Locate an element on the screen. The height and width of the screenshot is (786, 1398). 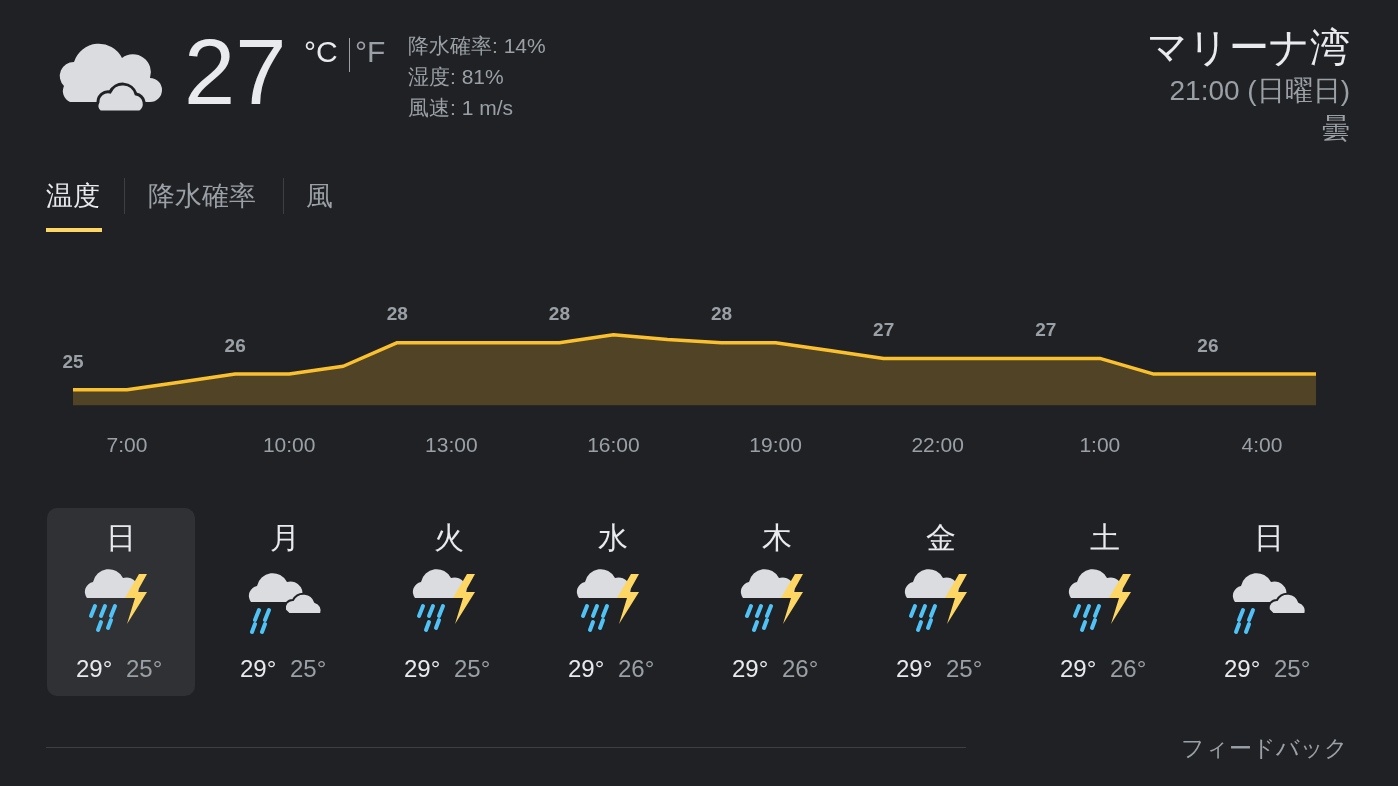
chart-subtitle: 21:00 (日曜日) is located at coordinates (1259, 91).